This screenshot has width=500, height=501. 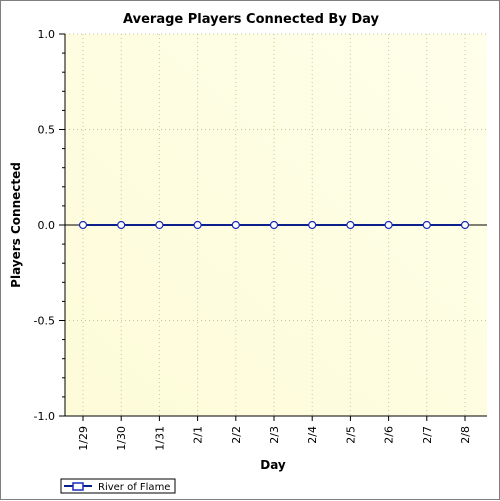 I want to click on x-tick-label: 2/3, so click(x=274, y=435).